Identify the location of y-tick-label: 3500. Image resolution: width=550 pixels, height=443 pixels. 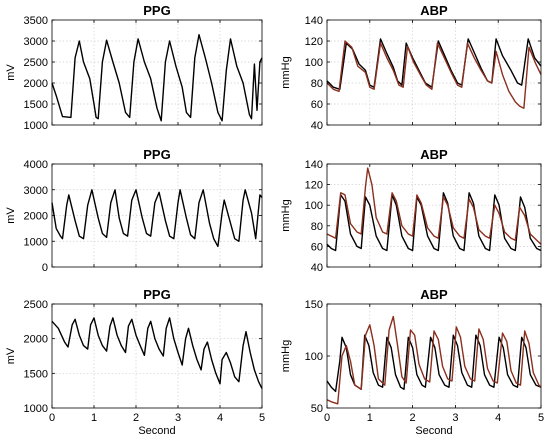
(36, 21).